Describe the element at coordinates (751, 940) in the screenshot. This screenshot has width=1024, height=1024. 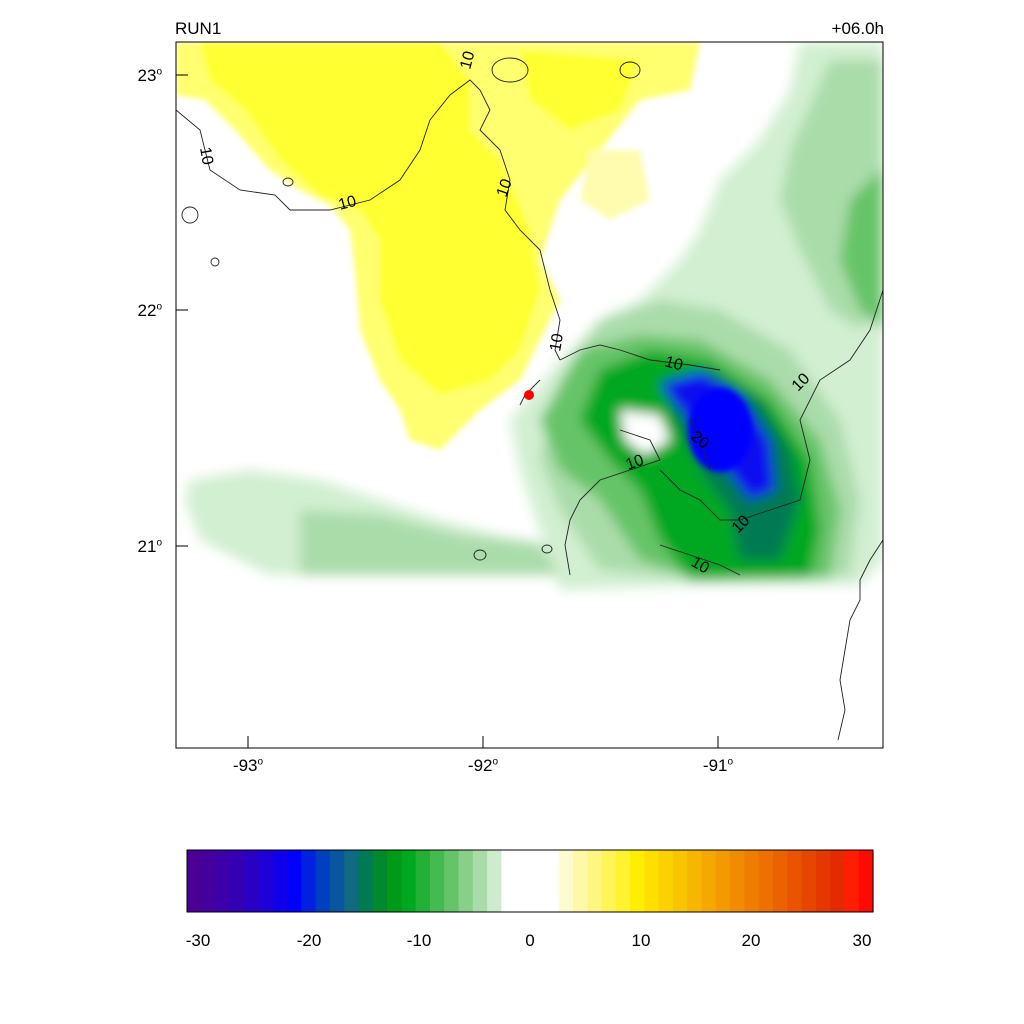
I see `colorbar-label: 20` at that location.